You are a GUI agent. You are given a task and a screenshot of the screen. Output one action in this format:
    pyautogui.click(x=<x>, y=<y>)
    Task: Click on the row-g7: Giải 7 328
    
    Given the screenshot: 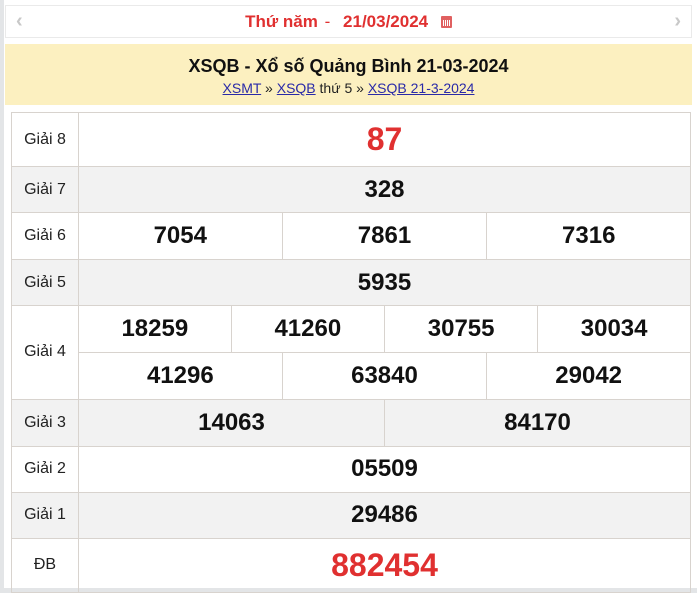 What is the action you would take?
    pyautogui.click(x=351, y=189)
    